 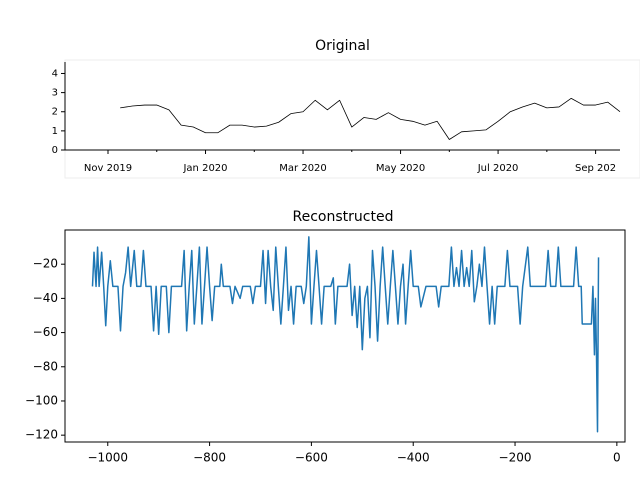 What do you see at coordinates (45, 366) in the screenshot?
I see `y-tick-label: −80` at bounding box center [45, 366].